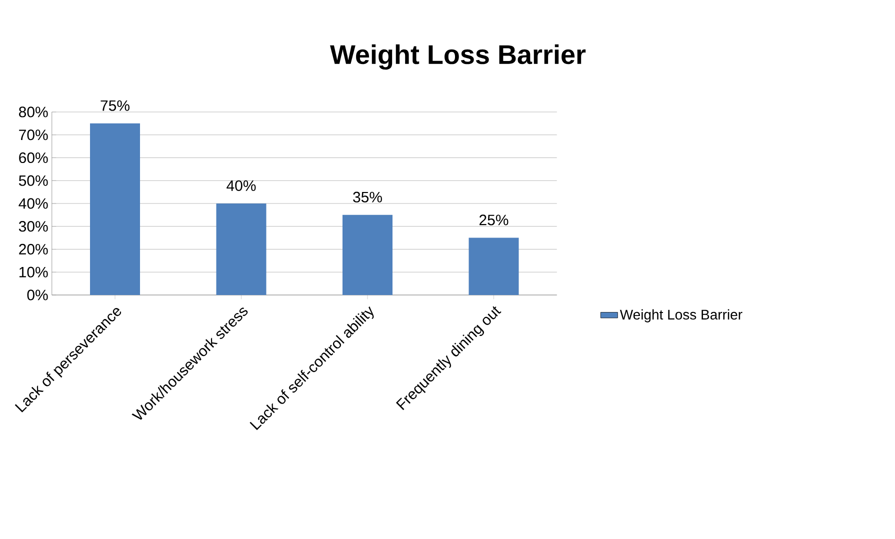  I want to click on y-tick-label: 30%, so click(33, 226).